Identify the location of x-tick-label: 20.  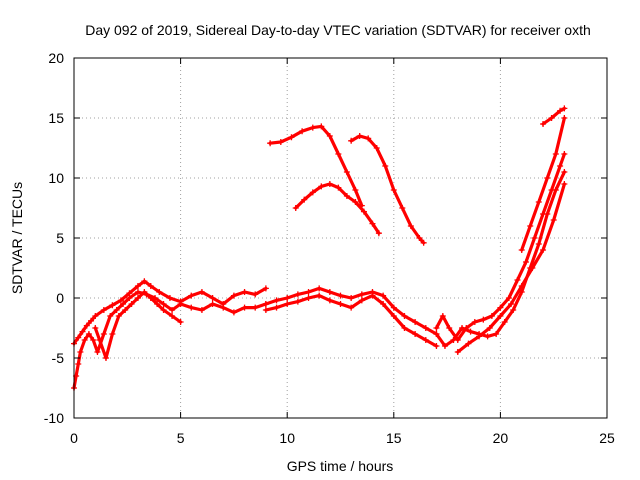
(501, 438).